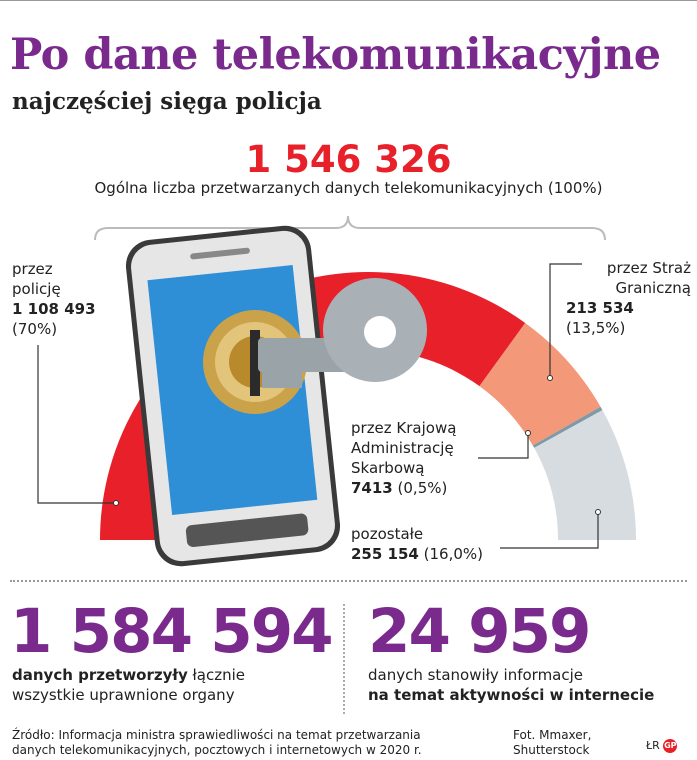  Describe the element at coordinates (549, 530) in the screenshot. I see `leader-other` at that location.